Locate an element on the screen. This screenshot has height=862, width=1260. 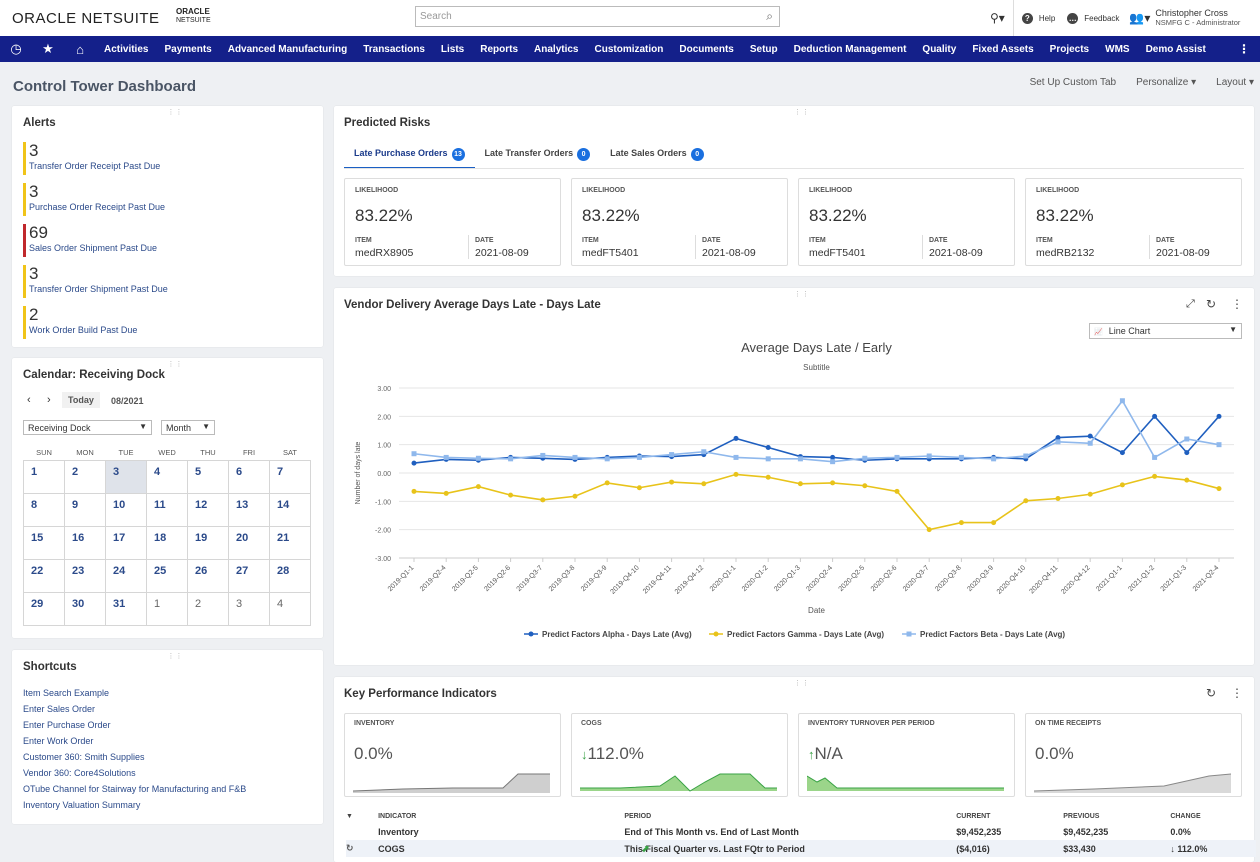
nav-demo-assist: Demo Assist is located at coordinates (1175, 49).